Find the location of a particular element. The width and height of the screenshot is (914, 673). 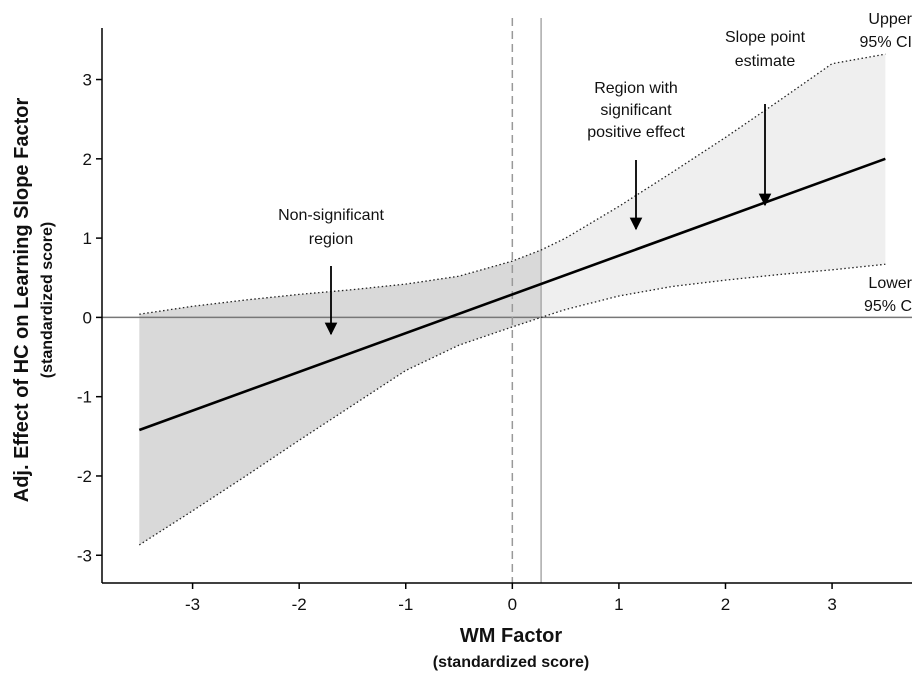

annotation-line: Slope point is located at coordinates (765, 37).